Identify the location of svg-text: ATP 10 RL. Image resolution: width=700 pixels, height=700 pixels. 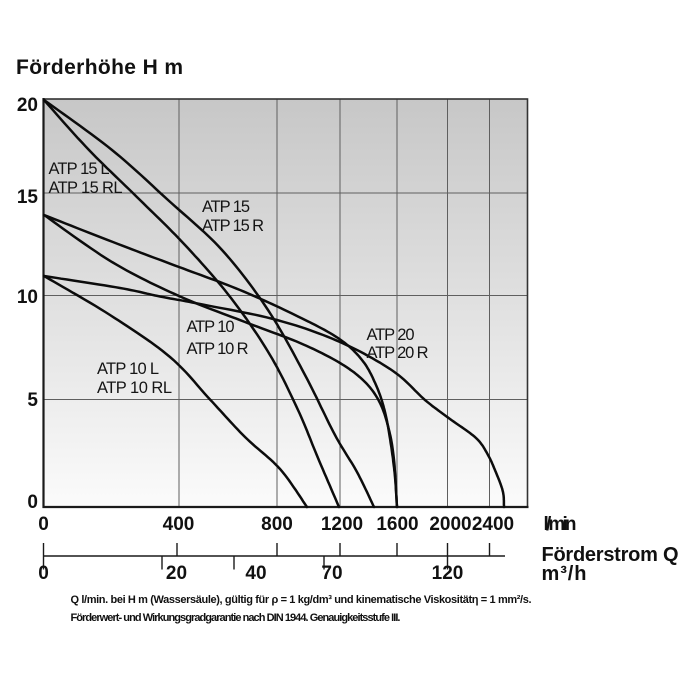
(134, 388).